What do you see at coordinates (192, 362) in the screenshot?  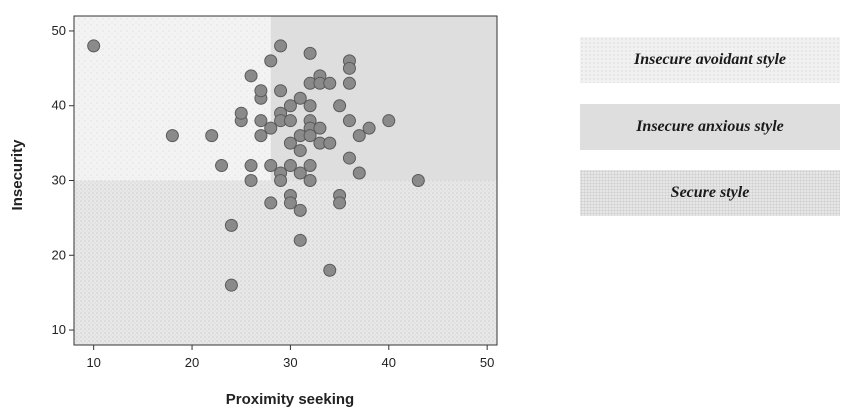 I see `x-tick-label: 20` at bounding box center [192, 362].